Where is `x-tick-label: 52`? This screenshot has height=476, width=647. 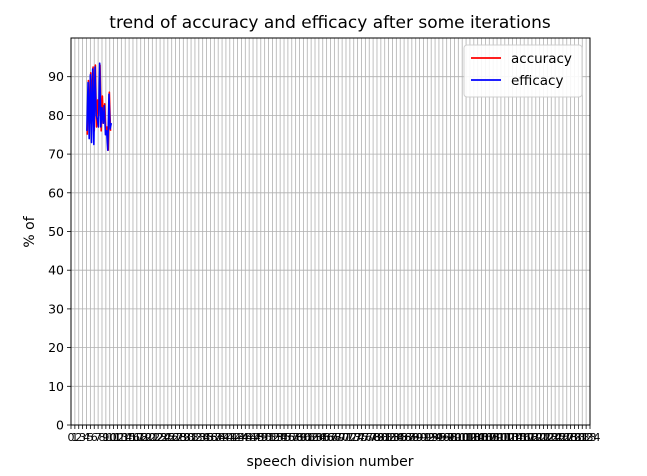
x-tick-label: 52 is located at coordinates (272, 437).